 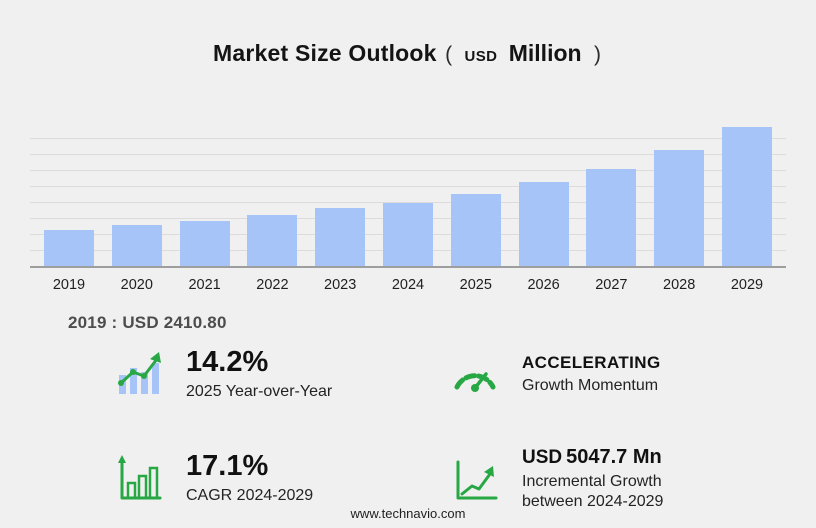 I want to click on bar-2019, so click(x=69, y=247).